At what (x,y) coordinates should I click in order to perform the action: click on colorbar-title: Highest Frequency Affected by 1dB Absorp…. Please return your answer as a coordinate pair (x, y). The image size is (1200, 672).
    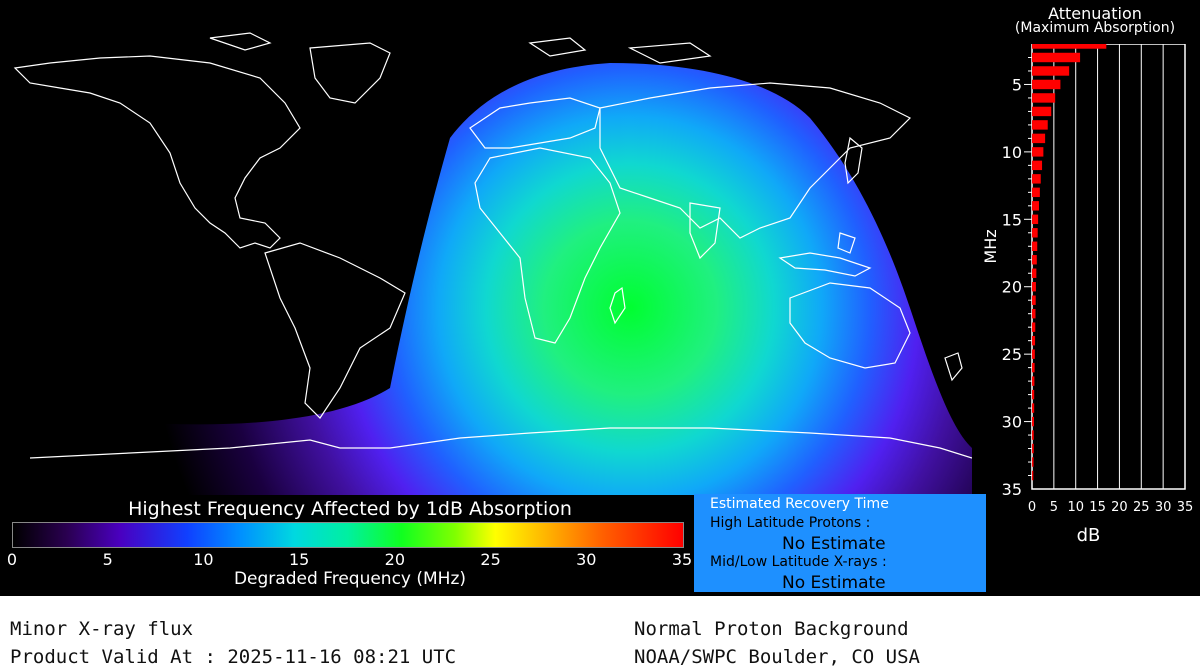
    Looking at the image, I should click on (350, 509).